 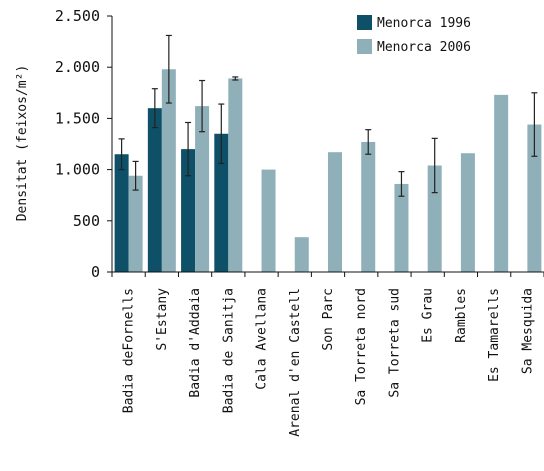 I want to click on x-category-label: Es Grau, so click(x=428, y=315).